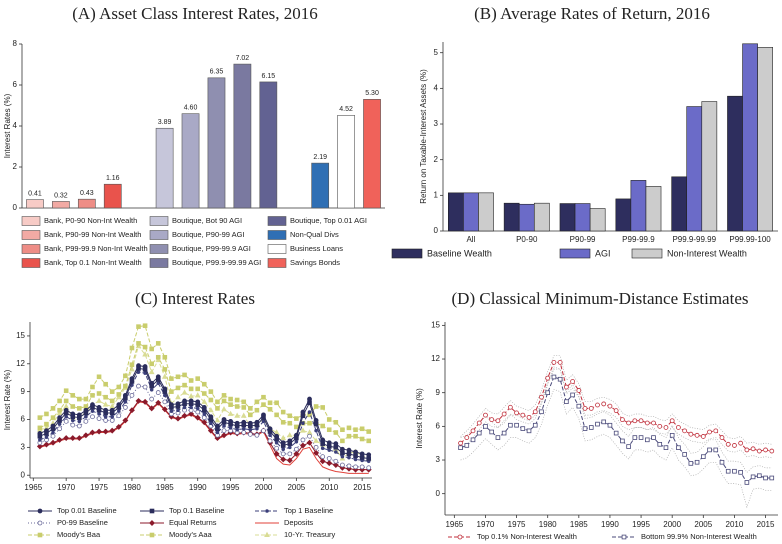 The width and height of the screenshot is (782, 544). Describe the element at coordinates (20, 335) in the screenshot. I see `y-tick-label: 15` at that location.